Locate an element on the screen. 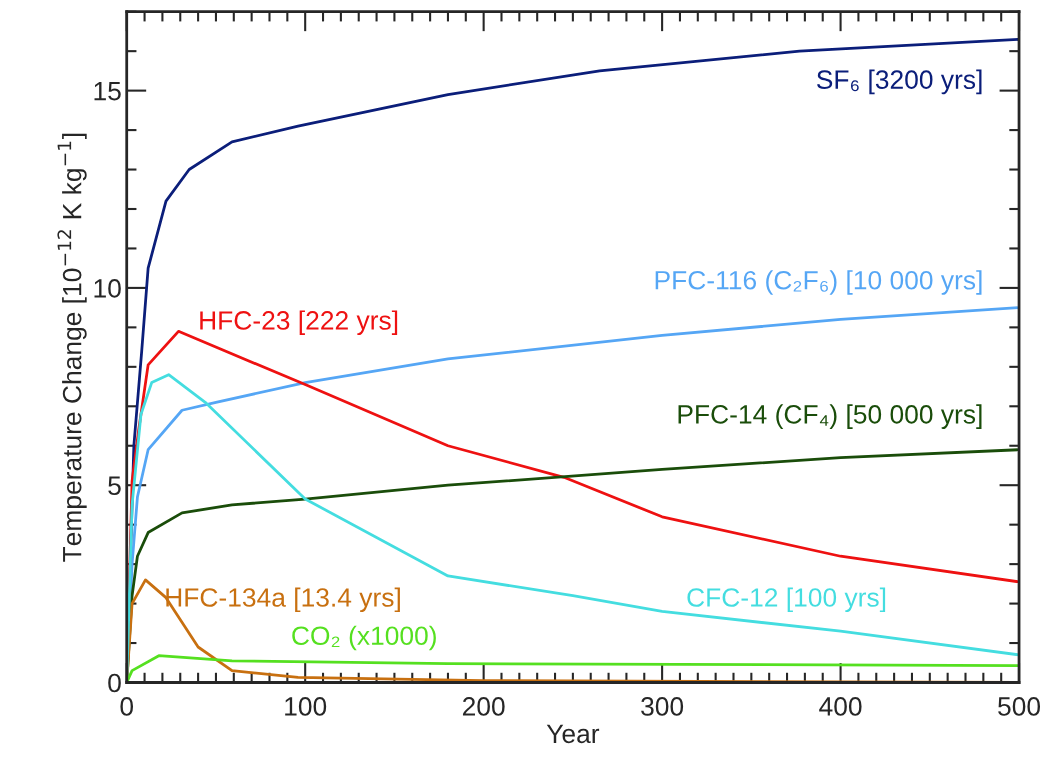 The height and width of the screenshot is (780, 1056). x-tick-label: 200 is located at coordinates (483, 706).